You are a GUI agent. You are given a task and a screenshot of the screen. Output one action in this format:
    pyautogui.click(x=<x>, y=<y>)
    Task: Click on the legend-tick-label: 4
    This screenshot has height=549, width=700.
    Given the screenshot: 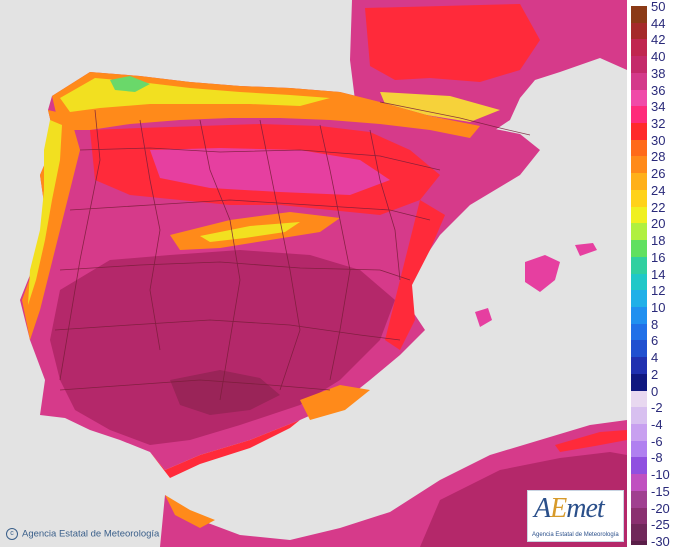 What is the action you would take?
    pyautogui.click(x=655, y=358)
    